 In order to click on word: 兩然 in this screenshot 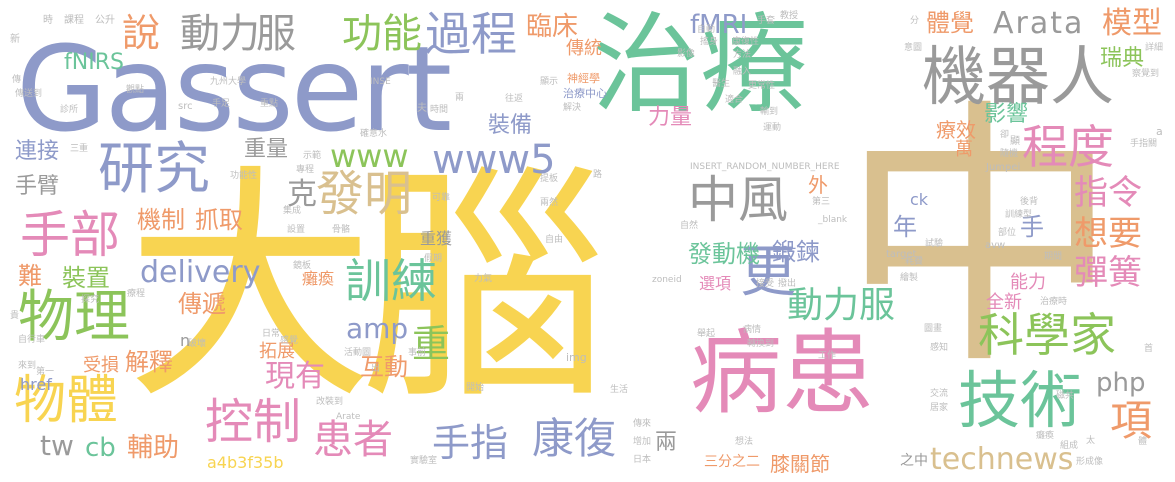, I will do `click(549, 203)`.